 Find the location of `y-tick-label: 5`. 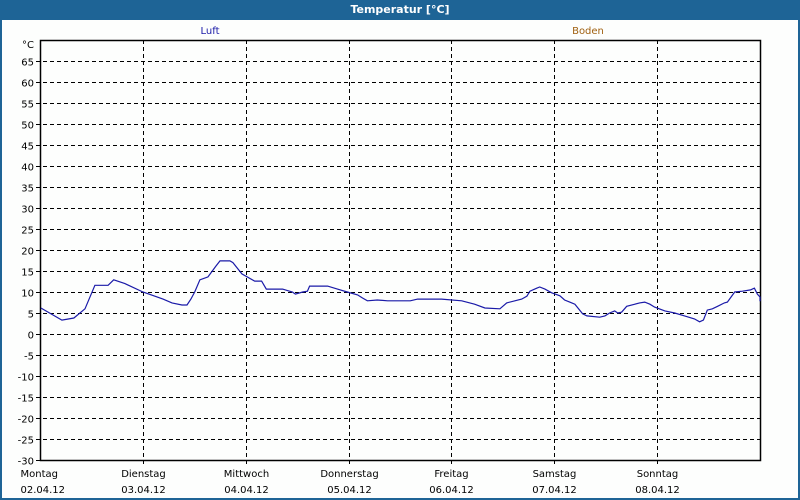

y-tick-label: 5 is located at coordinates (31, 315).